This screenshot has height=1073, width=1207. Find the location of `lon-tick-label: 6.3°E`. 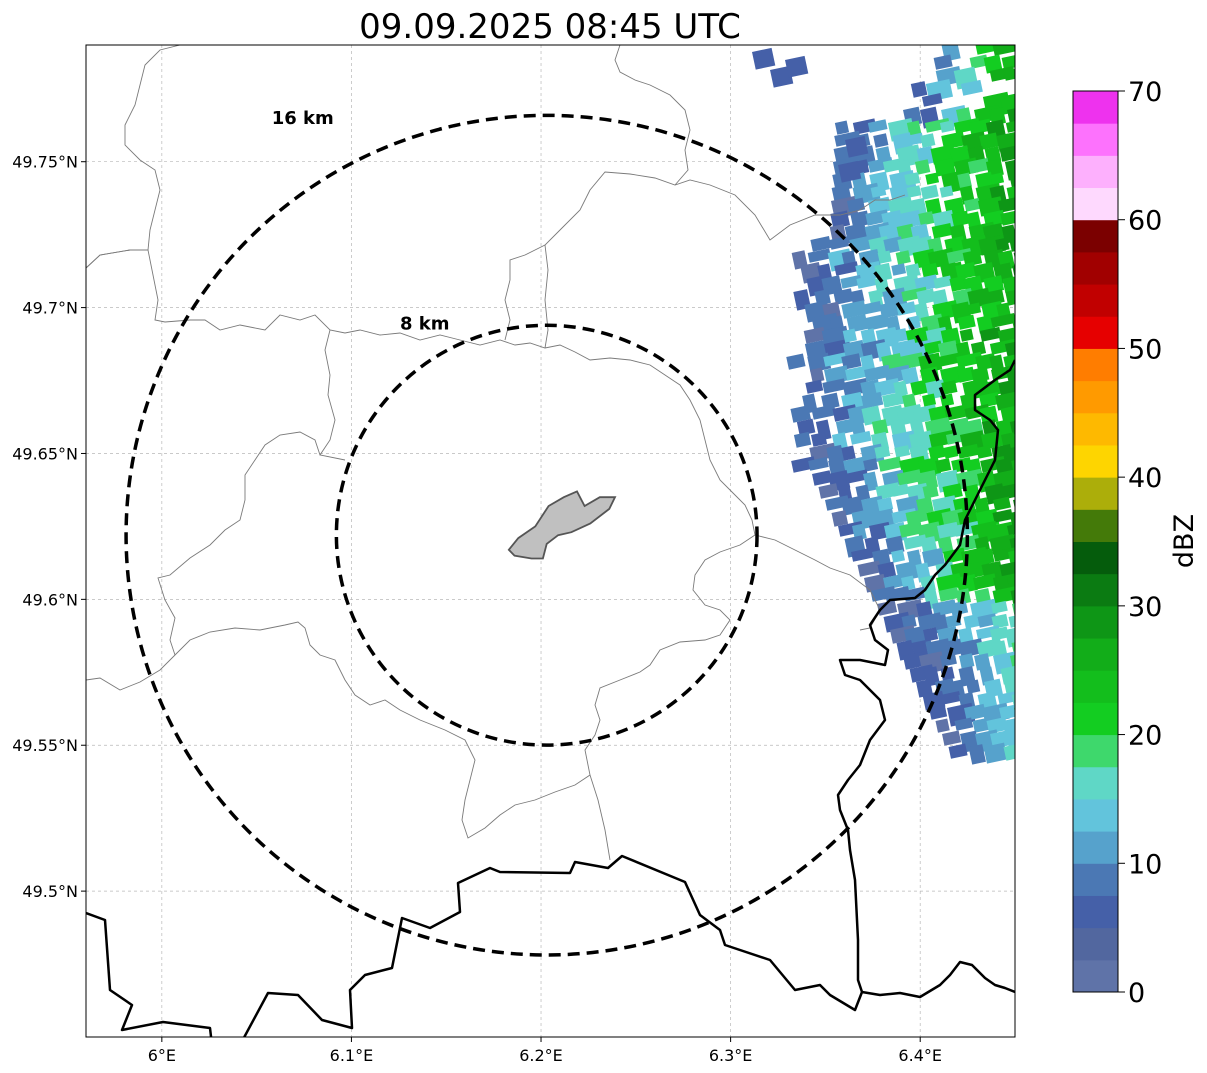

lon-tick-label: 6.3°E is located at coordinates (731, 1055).